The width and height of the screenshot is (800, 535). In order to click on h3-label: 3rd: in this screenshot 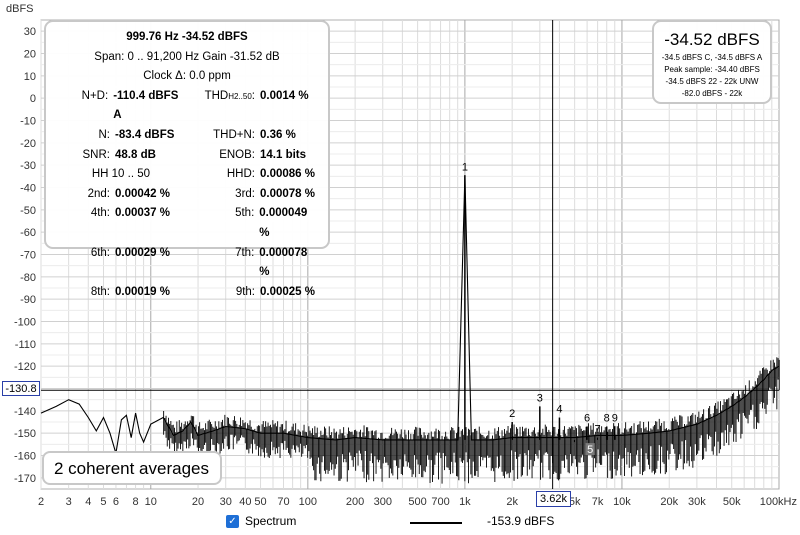, I will do `click(245, 193)`.